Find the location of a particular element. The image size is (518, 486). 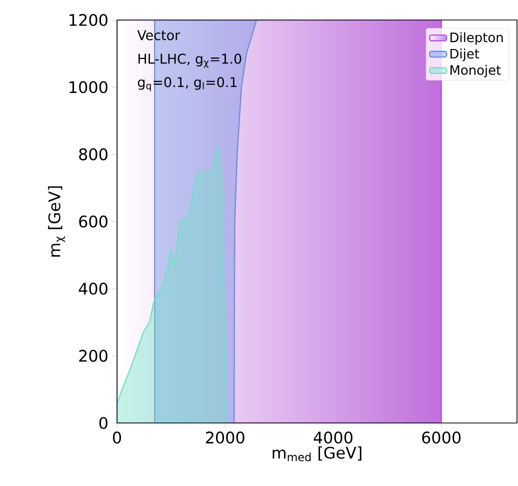

y-tick-label: 800 is located at coordinates (93, 154).